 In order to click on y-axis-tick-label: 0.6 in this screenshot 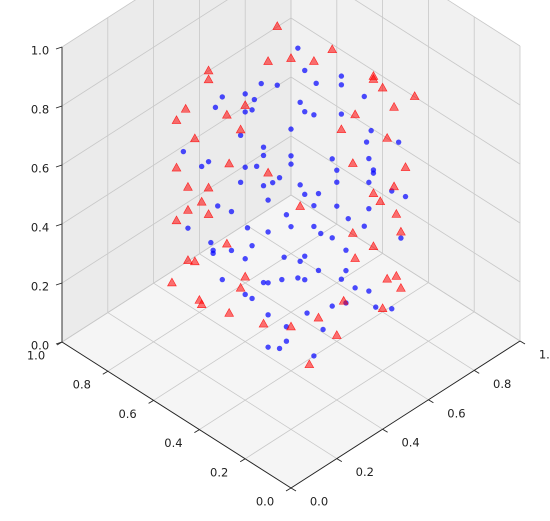, I will do `click(127, 414)`.